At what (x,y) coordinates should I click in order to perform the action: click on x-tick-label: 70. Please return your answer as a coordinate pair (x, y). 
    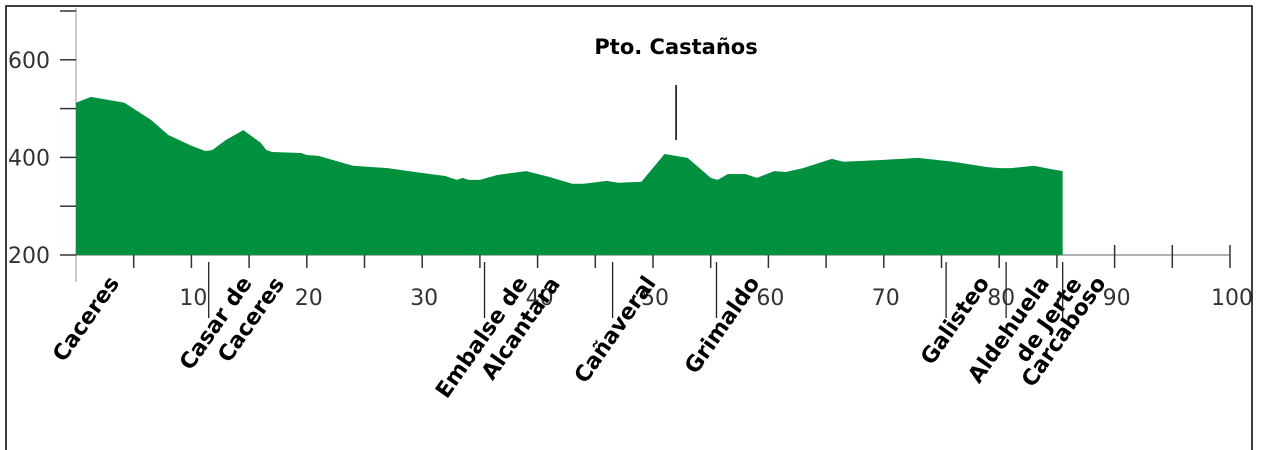
    Looking at the image, I should click on (886, 298).